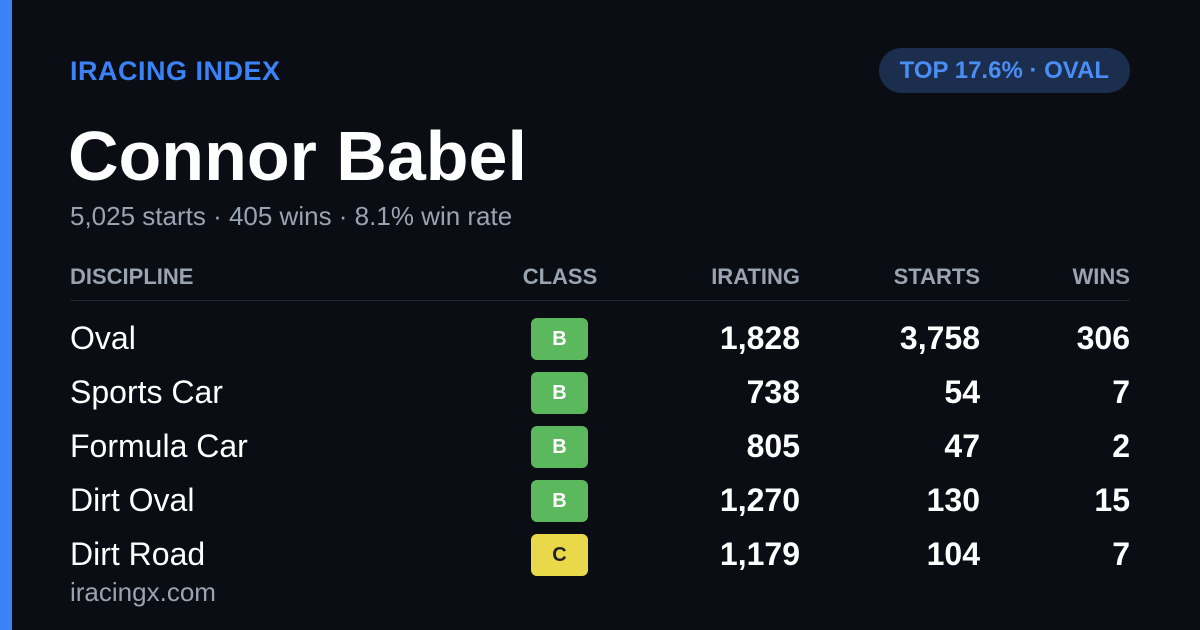 The width and height of the screenshot is (1200, 630). I want to click on column-header: CLASS, so click(560, 276).